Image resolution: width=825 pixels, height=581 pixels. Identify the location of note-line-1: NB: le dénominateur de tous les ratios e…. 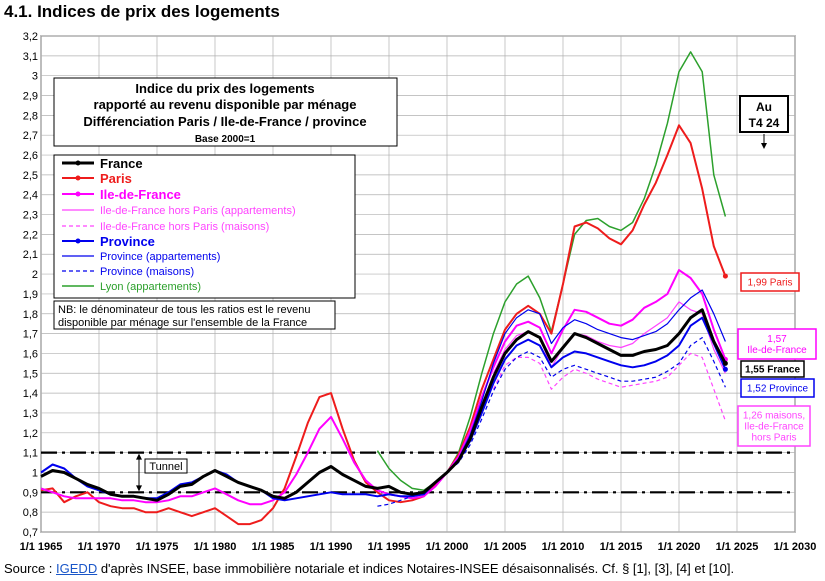
(184, 310).